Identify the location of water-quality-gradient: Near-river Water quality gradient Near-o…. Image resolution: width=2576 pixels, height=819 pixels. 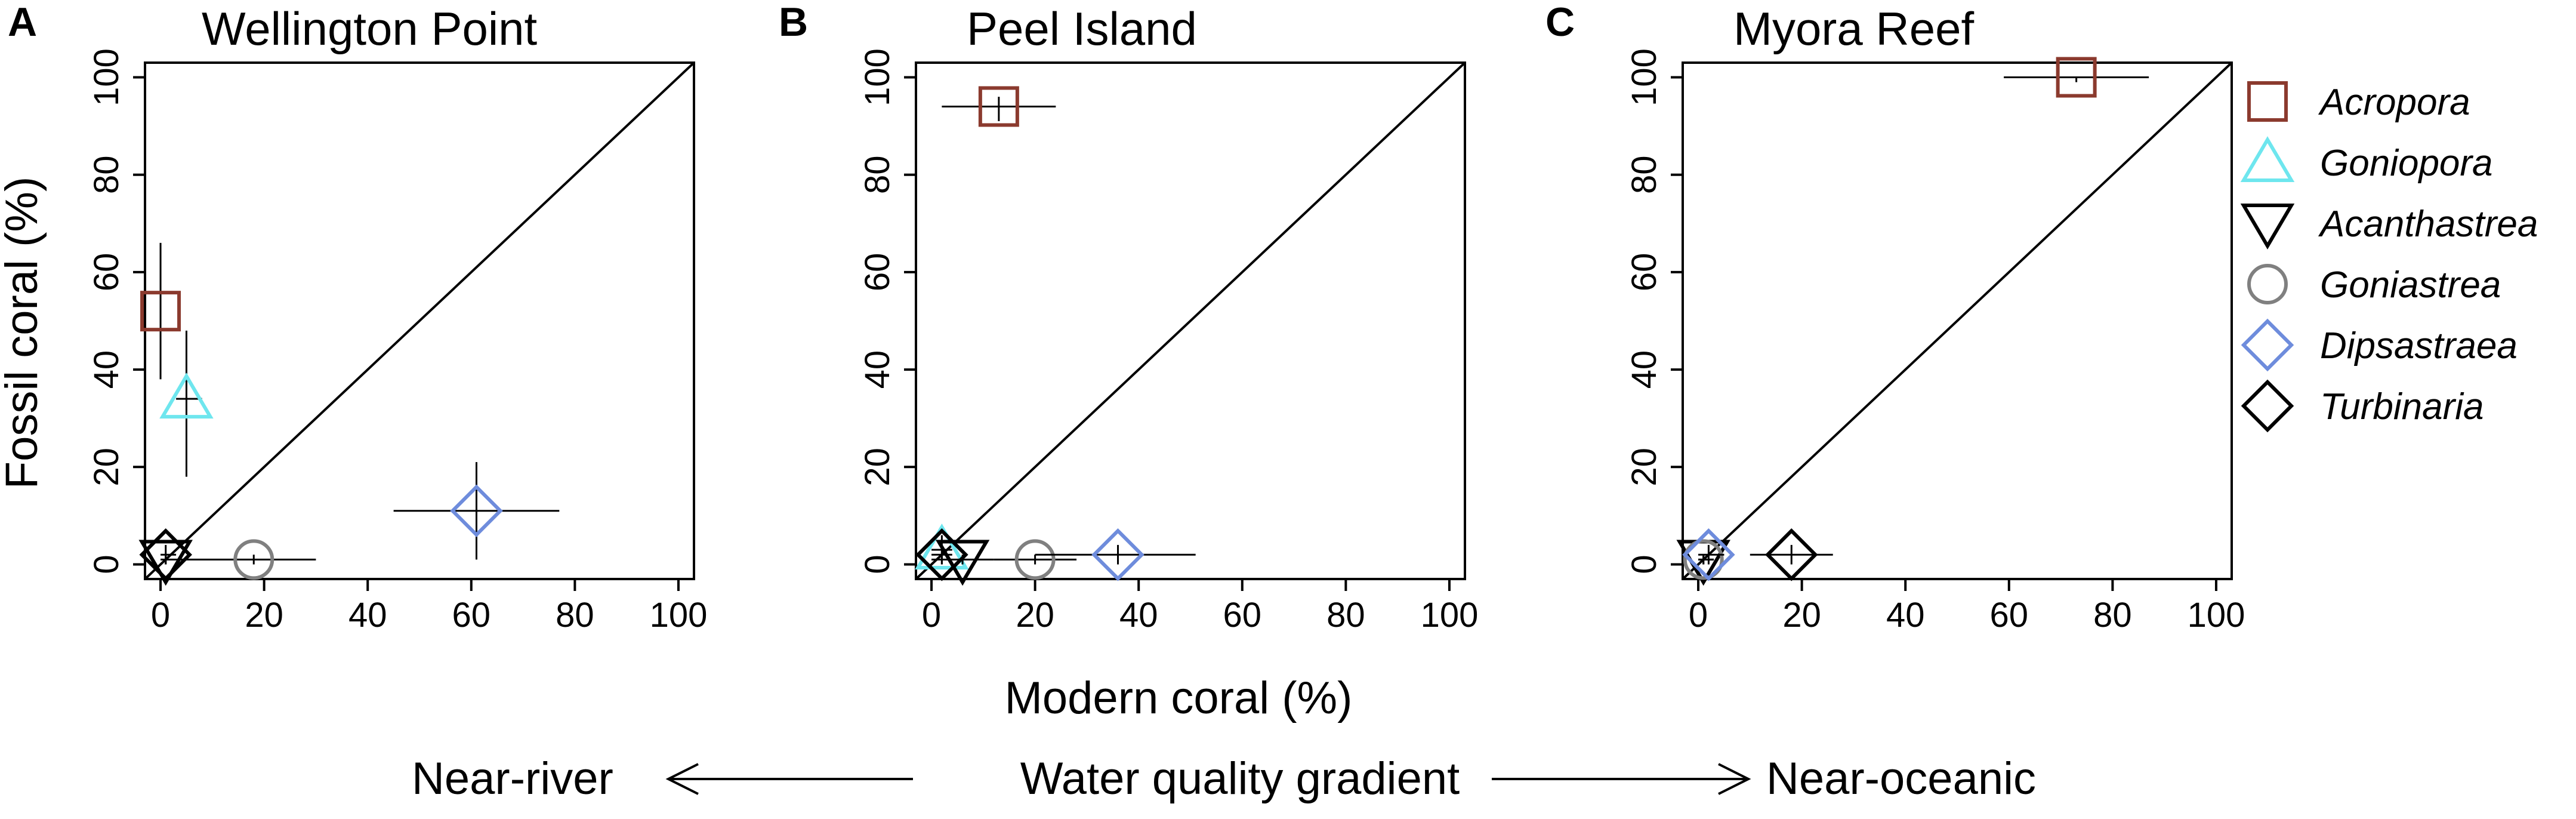
(1224, 779).